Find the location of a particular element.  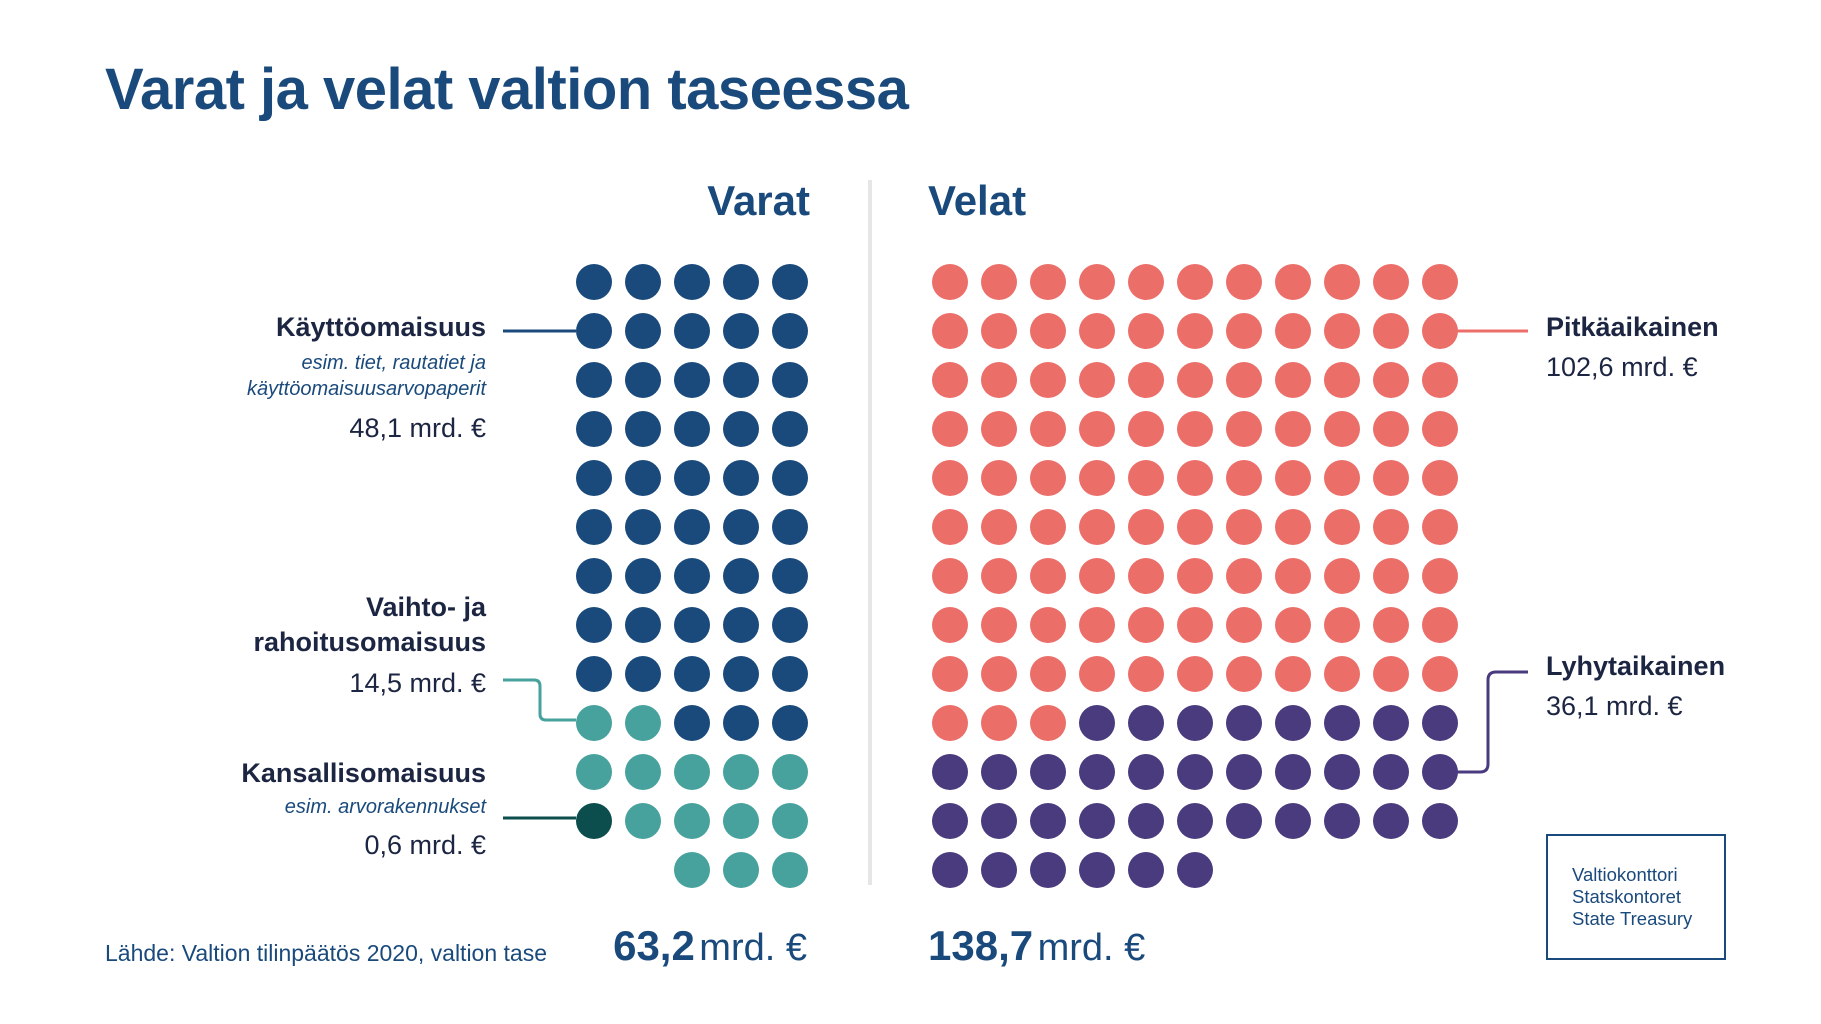

vaihto-label-line1: Vaihto- ja is located at coordinates (425, 607).